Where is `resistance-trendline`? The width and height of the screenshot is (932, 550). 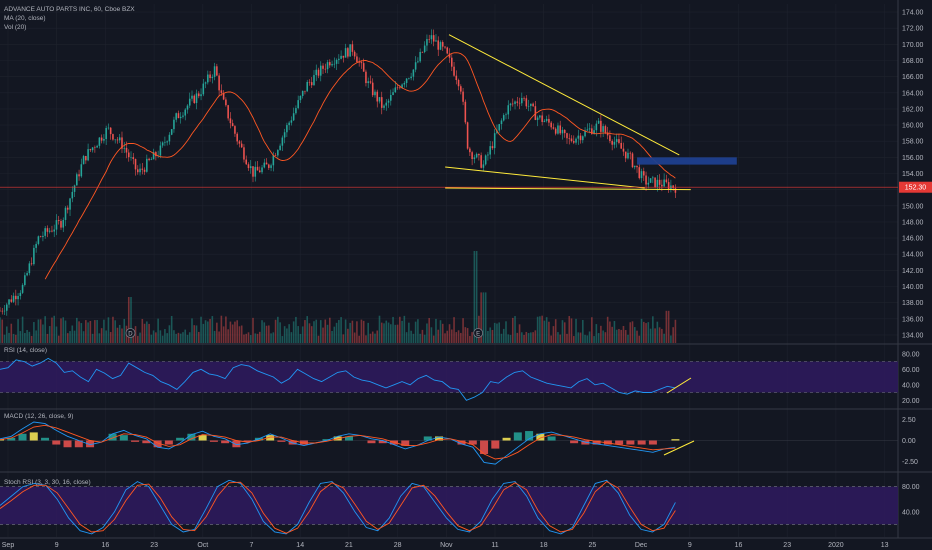
resistance-trendline is located at coordinates (564, 95).